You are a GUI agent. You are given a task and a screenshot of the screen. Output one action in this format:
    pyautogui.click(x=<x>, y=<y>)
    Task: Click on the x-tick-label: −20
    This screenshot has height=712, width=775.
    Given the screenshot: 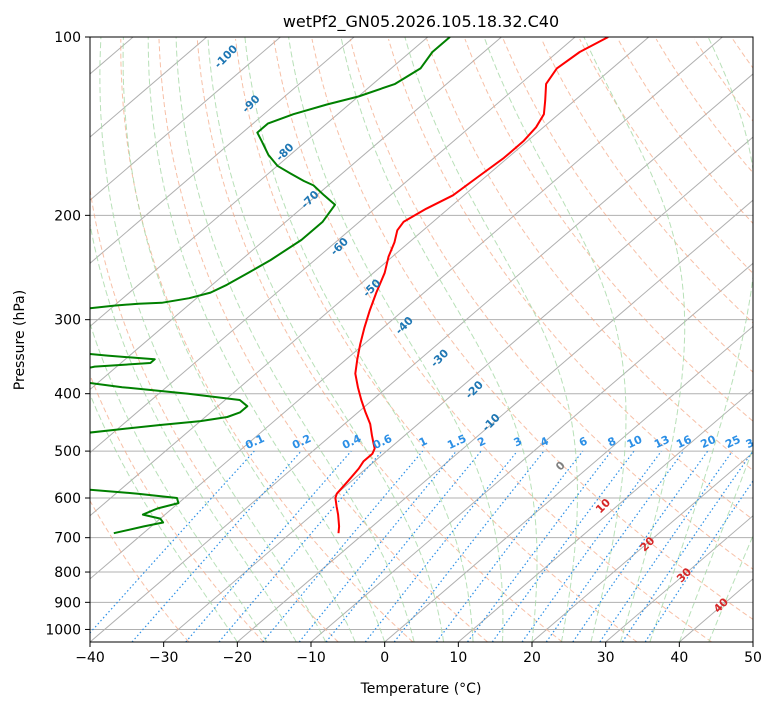 What is the action you would take?
    pyautogui.click(x=238, y=658)
    